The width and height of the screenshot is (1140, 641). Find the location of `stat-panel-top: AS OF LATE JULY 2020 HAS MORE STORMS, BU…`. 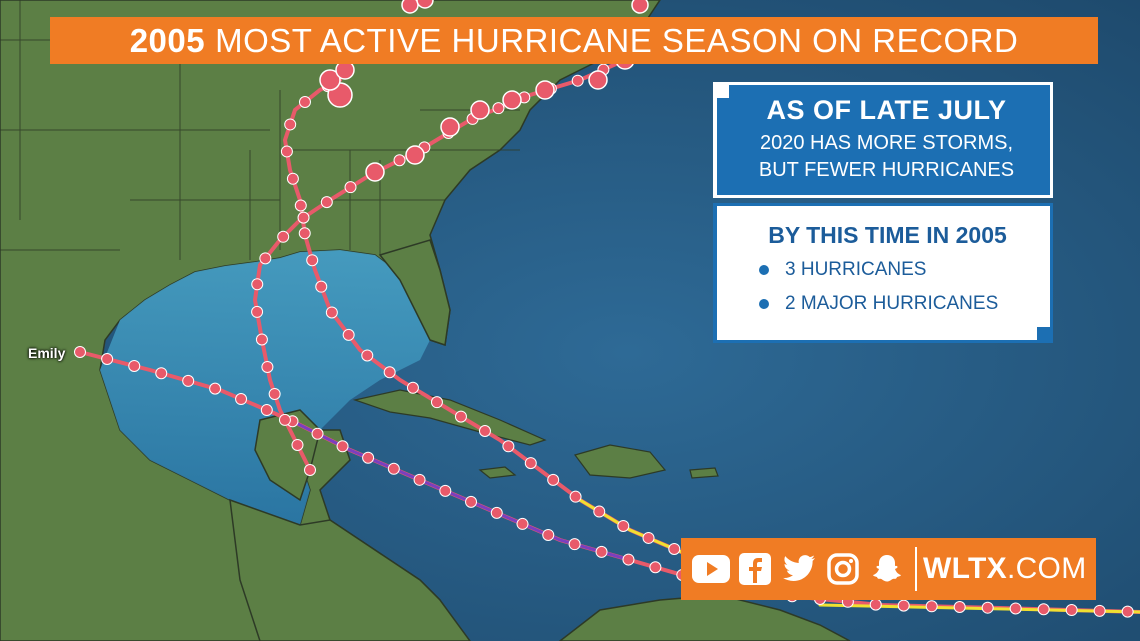

stat-panel-top: AS OF LATE JULY 2020 HAS MORE STORMS, BU… is located at coordinates (883, 140).